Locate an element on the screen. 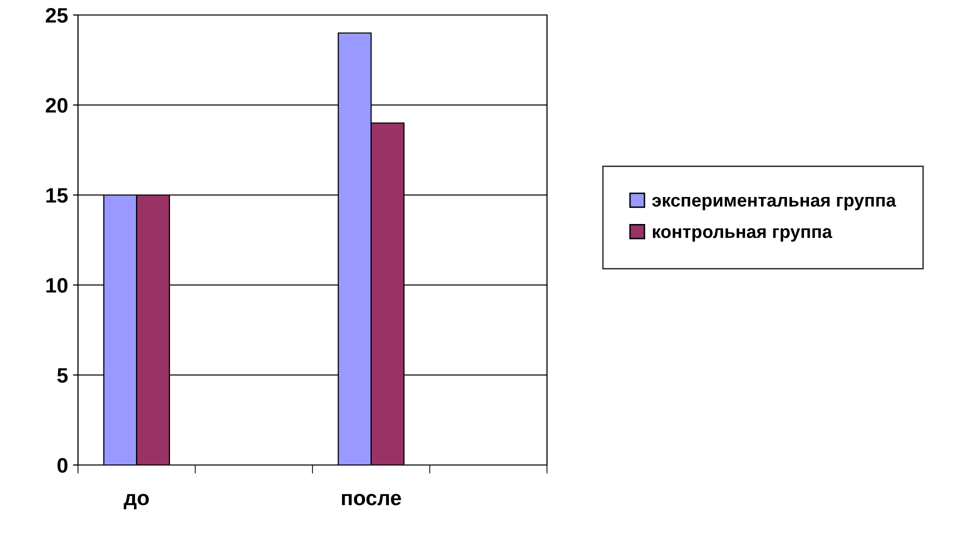  x-tick-label: после is located at coordinates (371, 500).